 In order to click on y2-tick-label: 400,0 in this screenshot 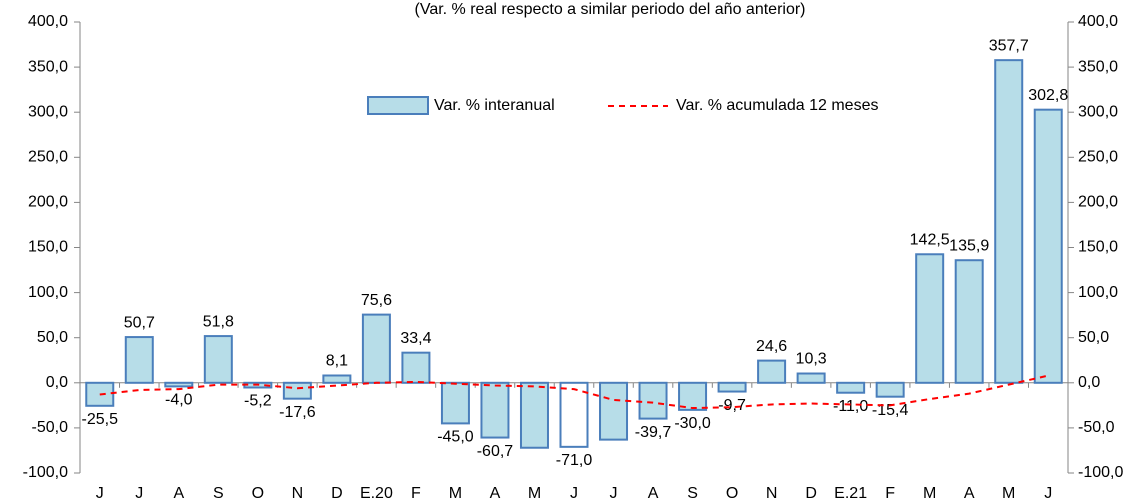, I will do `click(1098, 21)`.